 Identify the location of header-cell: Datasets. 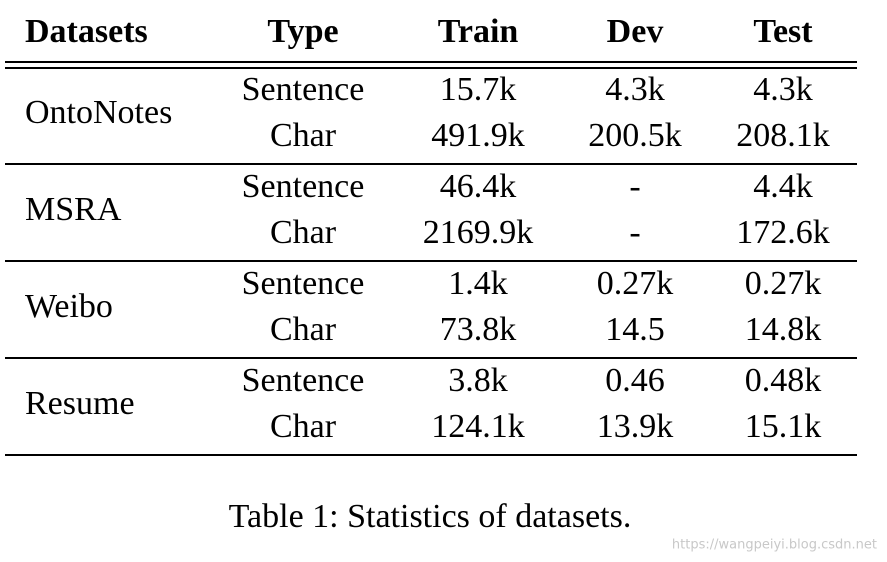
(86, 31).